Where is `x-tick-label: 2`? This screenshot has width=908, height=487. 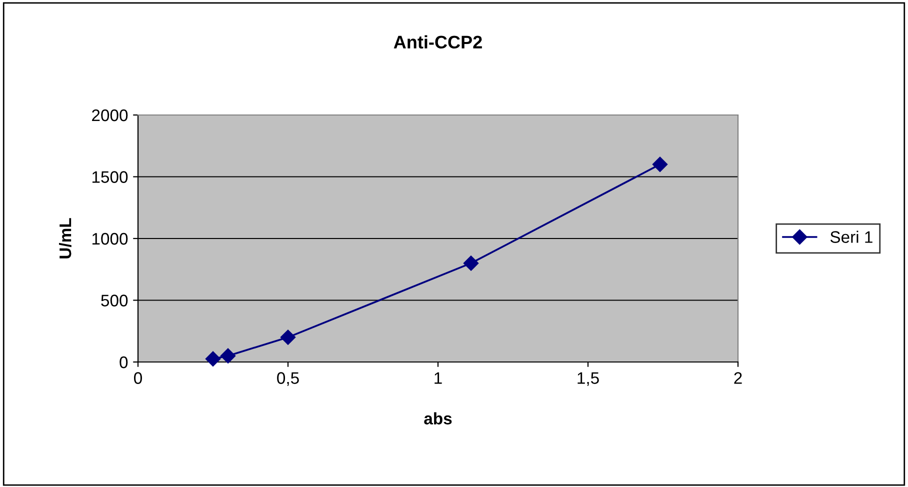
x-tick-label: 2 is located at coordinates (738, 378).